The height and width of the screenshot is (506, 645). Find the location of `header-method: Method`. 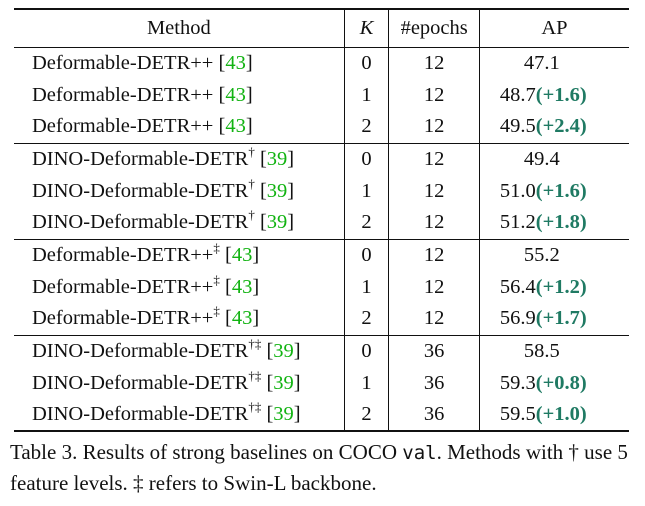

header-method: Method is located at coordinates (179, 28).